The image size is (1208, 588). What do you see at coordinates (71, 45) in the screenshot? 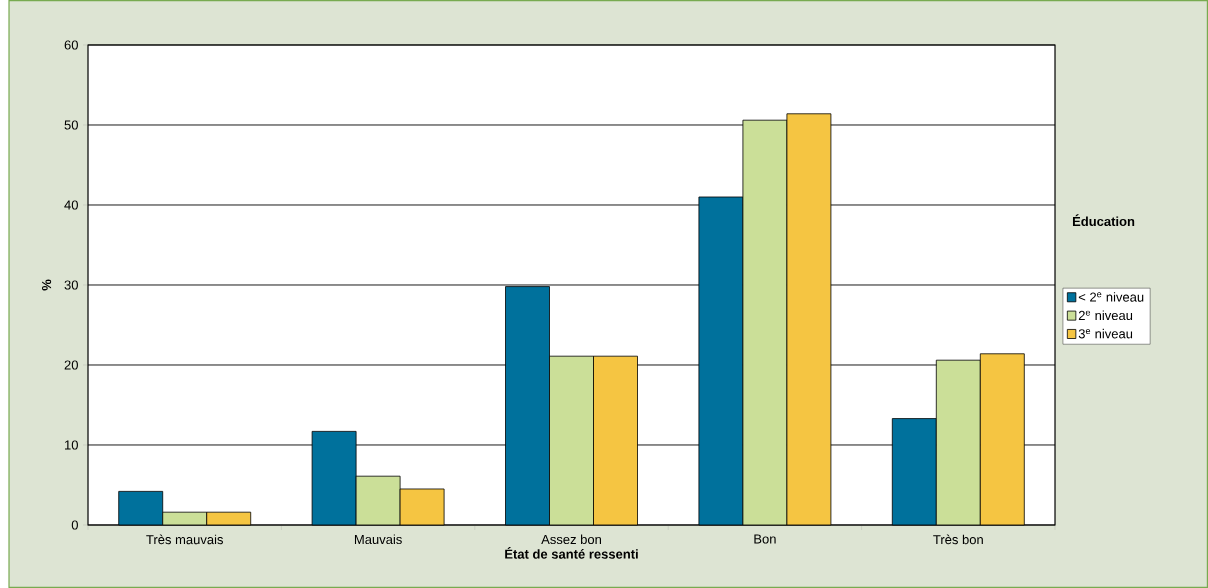
I see `y-tick-label: 60` at bounding box center [71, 45].